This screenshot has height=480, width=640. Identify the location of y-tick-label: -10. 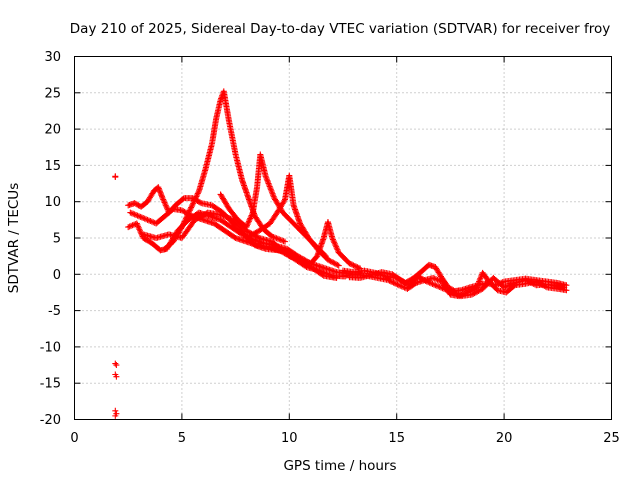
(50, 347).